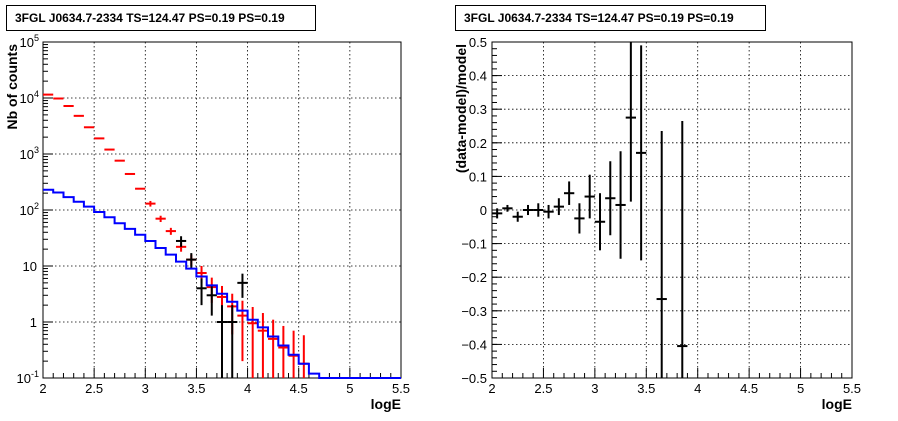 The height and width of the screenshot is (421, 898). I want to click on y-tick-label: 10, so click(30, 266).